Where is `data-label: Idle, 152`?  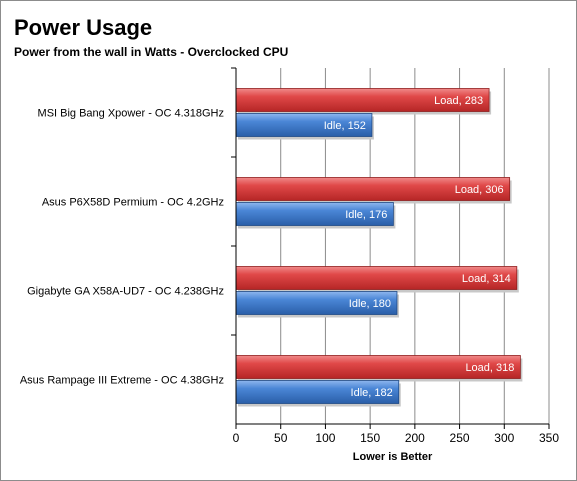
data-label: Idle, 152 is located at coordinates (345, 126).